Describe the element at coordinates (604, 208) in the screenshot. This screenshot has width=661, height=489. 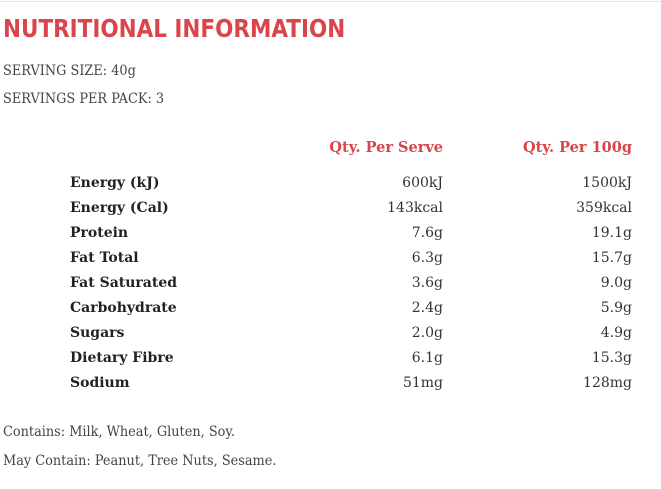
I see `per-100g-value: 359kcal` at that location.